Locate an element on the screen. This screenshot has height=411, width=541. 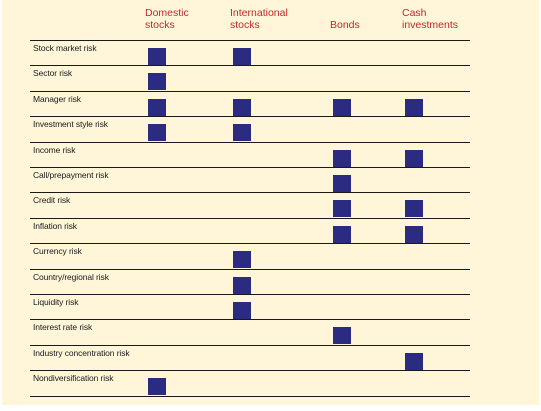
table-row: Country/regional risk is located at coordinates (250, 281).